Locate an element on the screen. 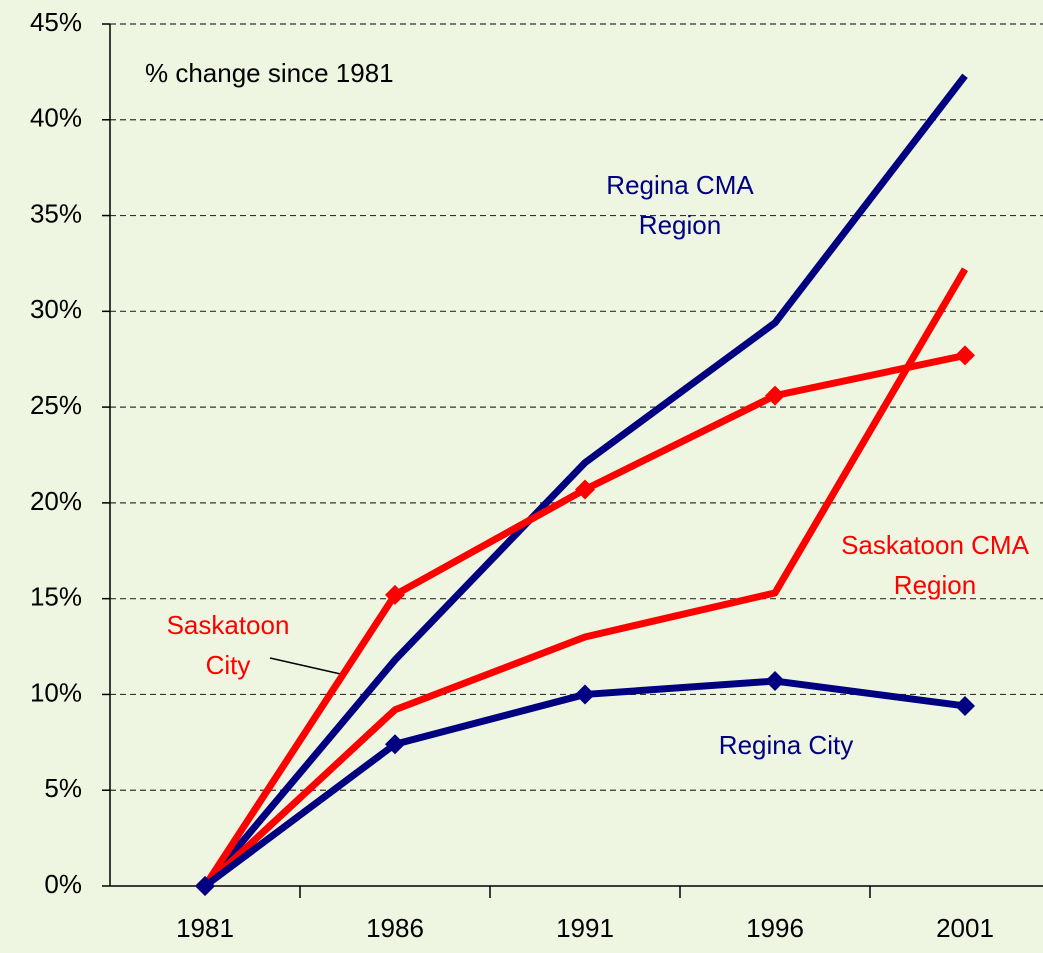 The image size is (1043, 953). y-tick-label: 40% is located at coordinates (56, 118).